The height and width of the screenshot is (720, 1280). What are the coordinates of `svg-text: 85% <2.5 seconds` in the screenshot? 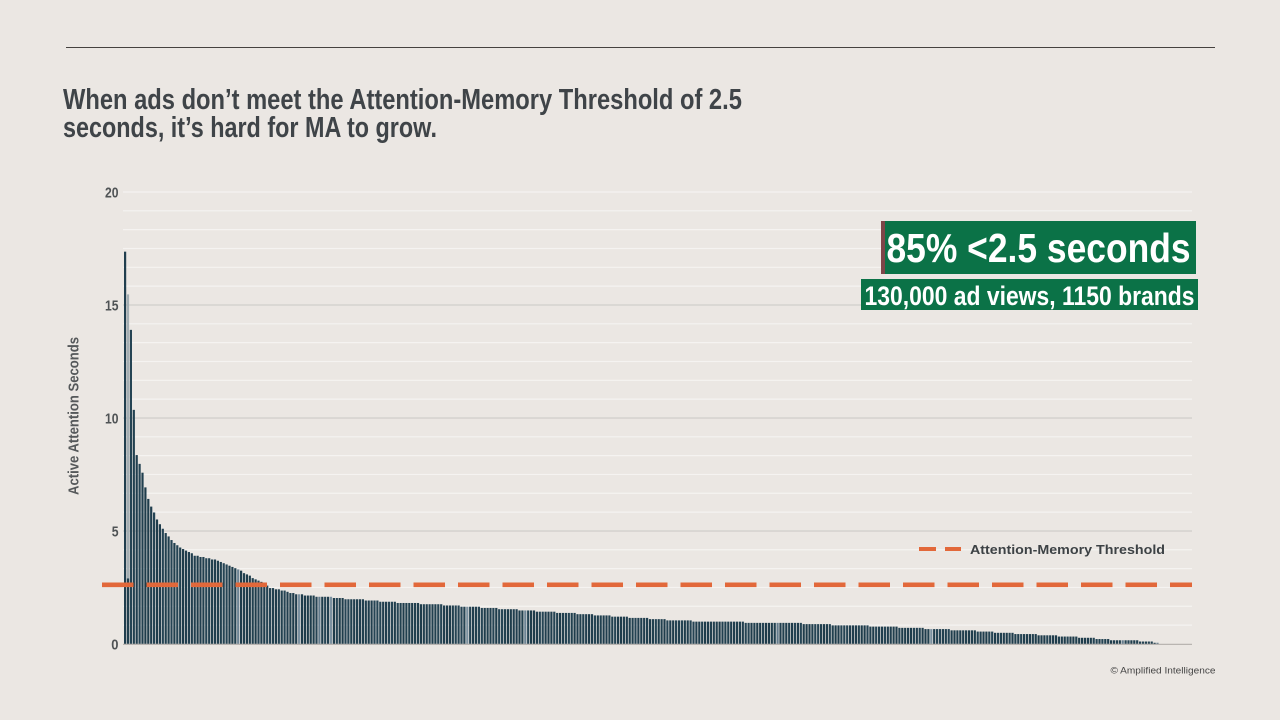 It's located at (1038, 248).